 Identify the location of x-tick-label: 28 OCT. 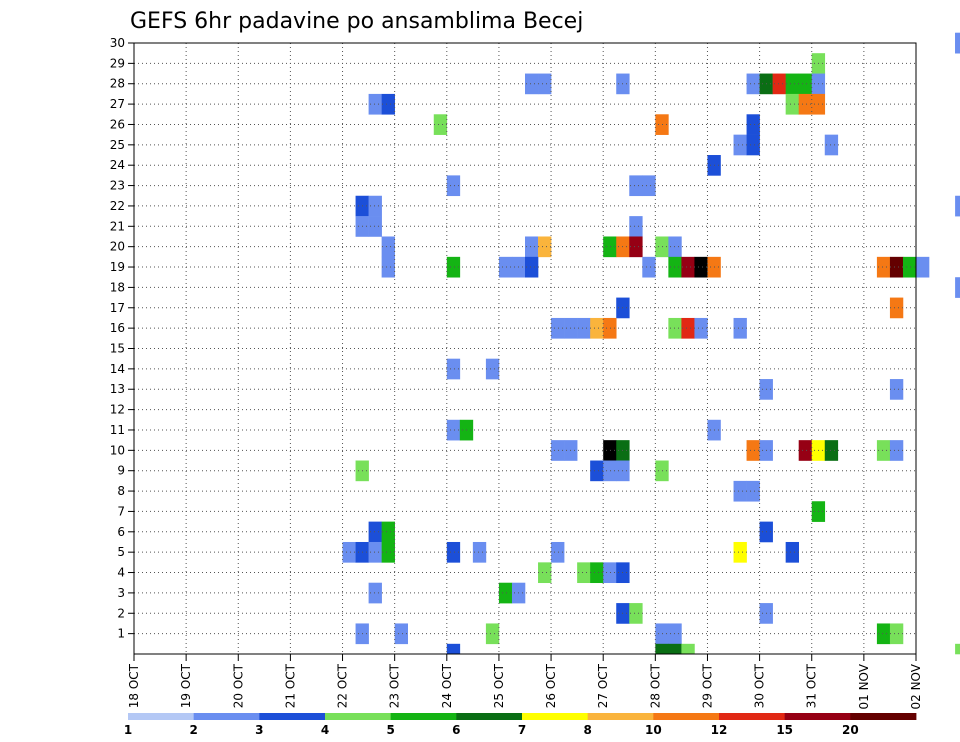
(655, 685).